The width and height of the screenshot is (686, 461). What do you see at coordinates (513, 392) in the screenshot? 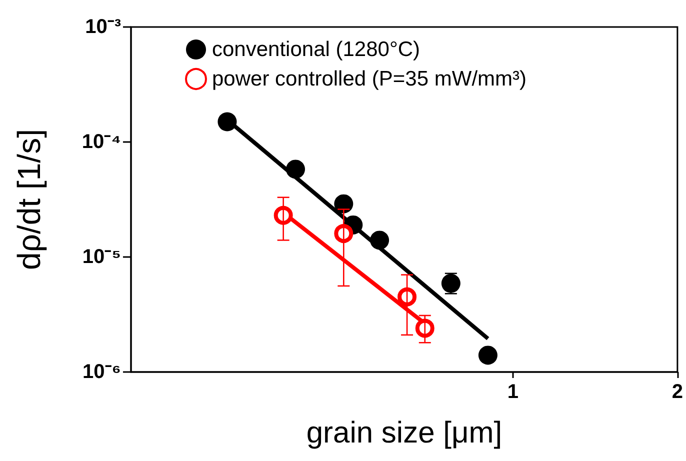
I see `x-tick-label: 1` at bounding box center [513, 392].